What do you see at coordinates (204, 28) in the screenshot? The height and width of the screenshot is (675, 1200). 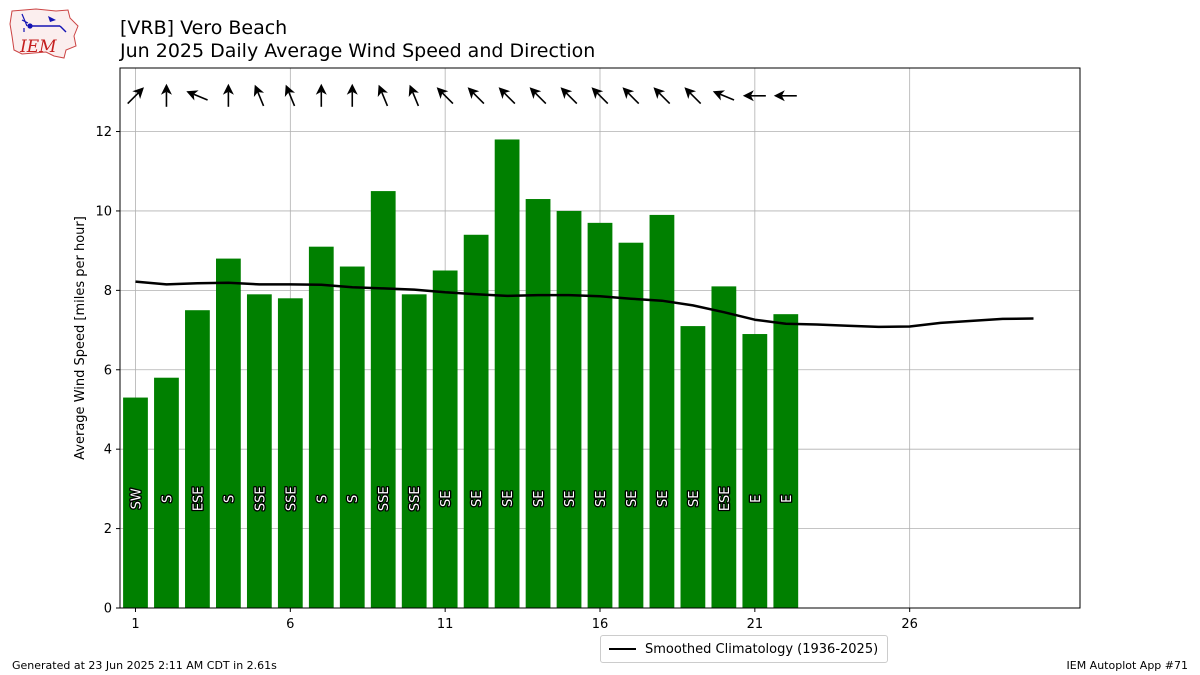 I see `chart-title: [VRB] Vero Beach` at bounding box center [204, 28].